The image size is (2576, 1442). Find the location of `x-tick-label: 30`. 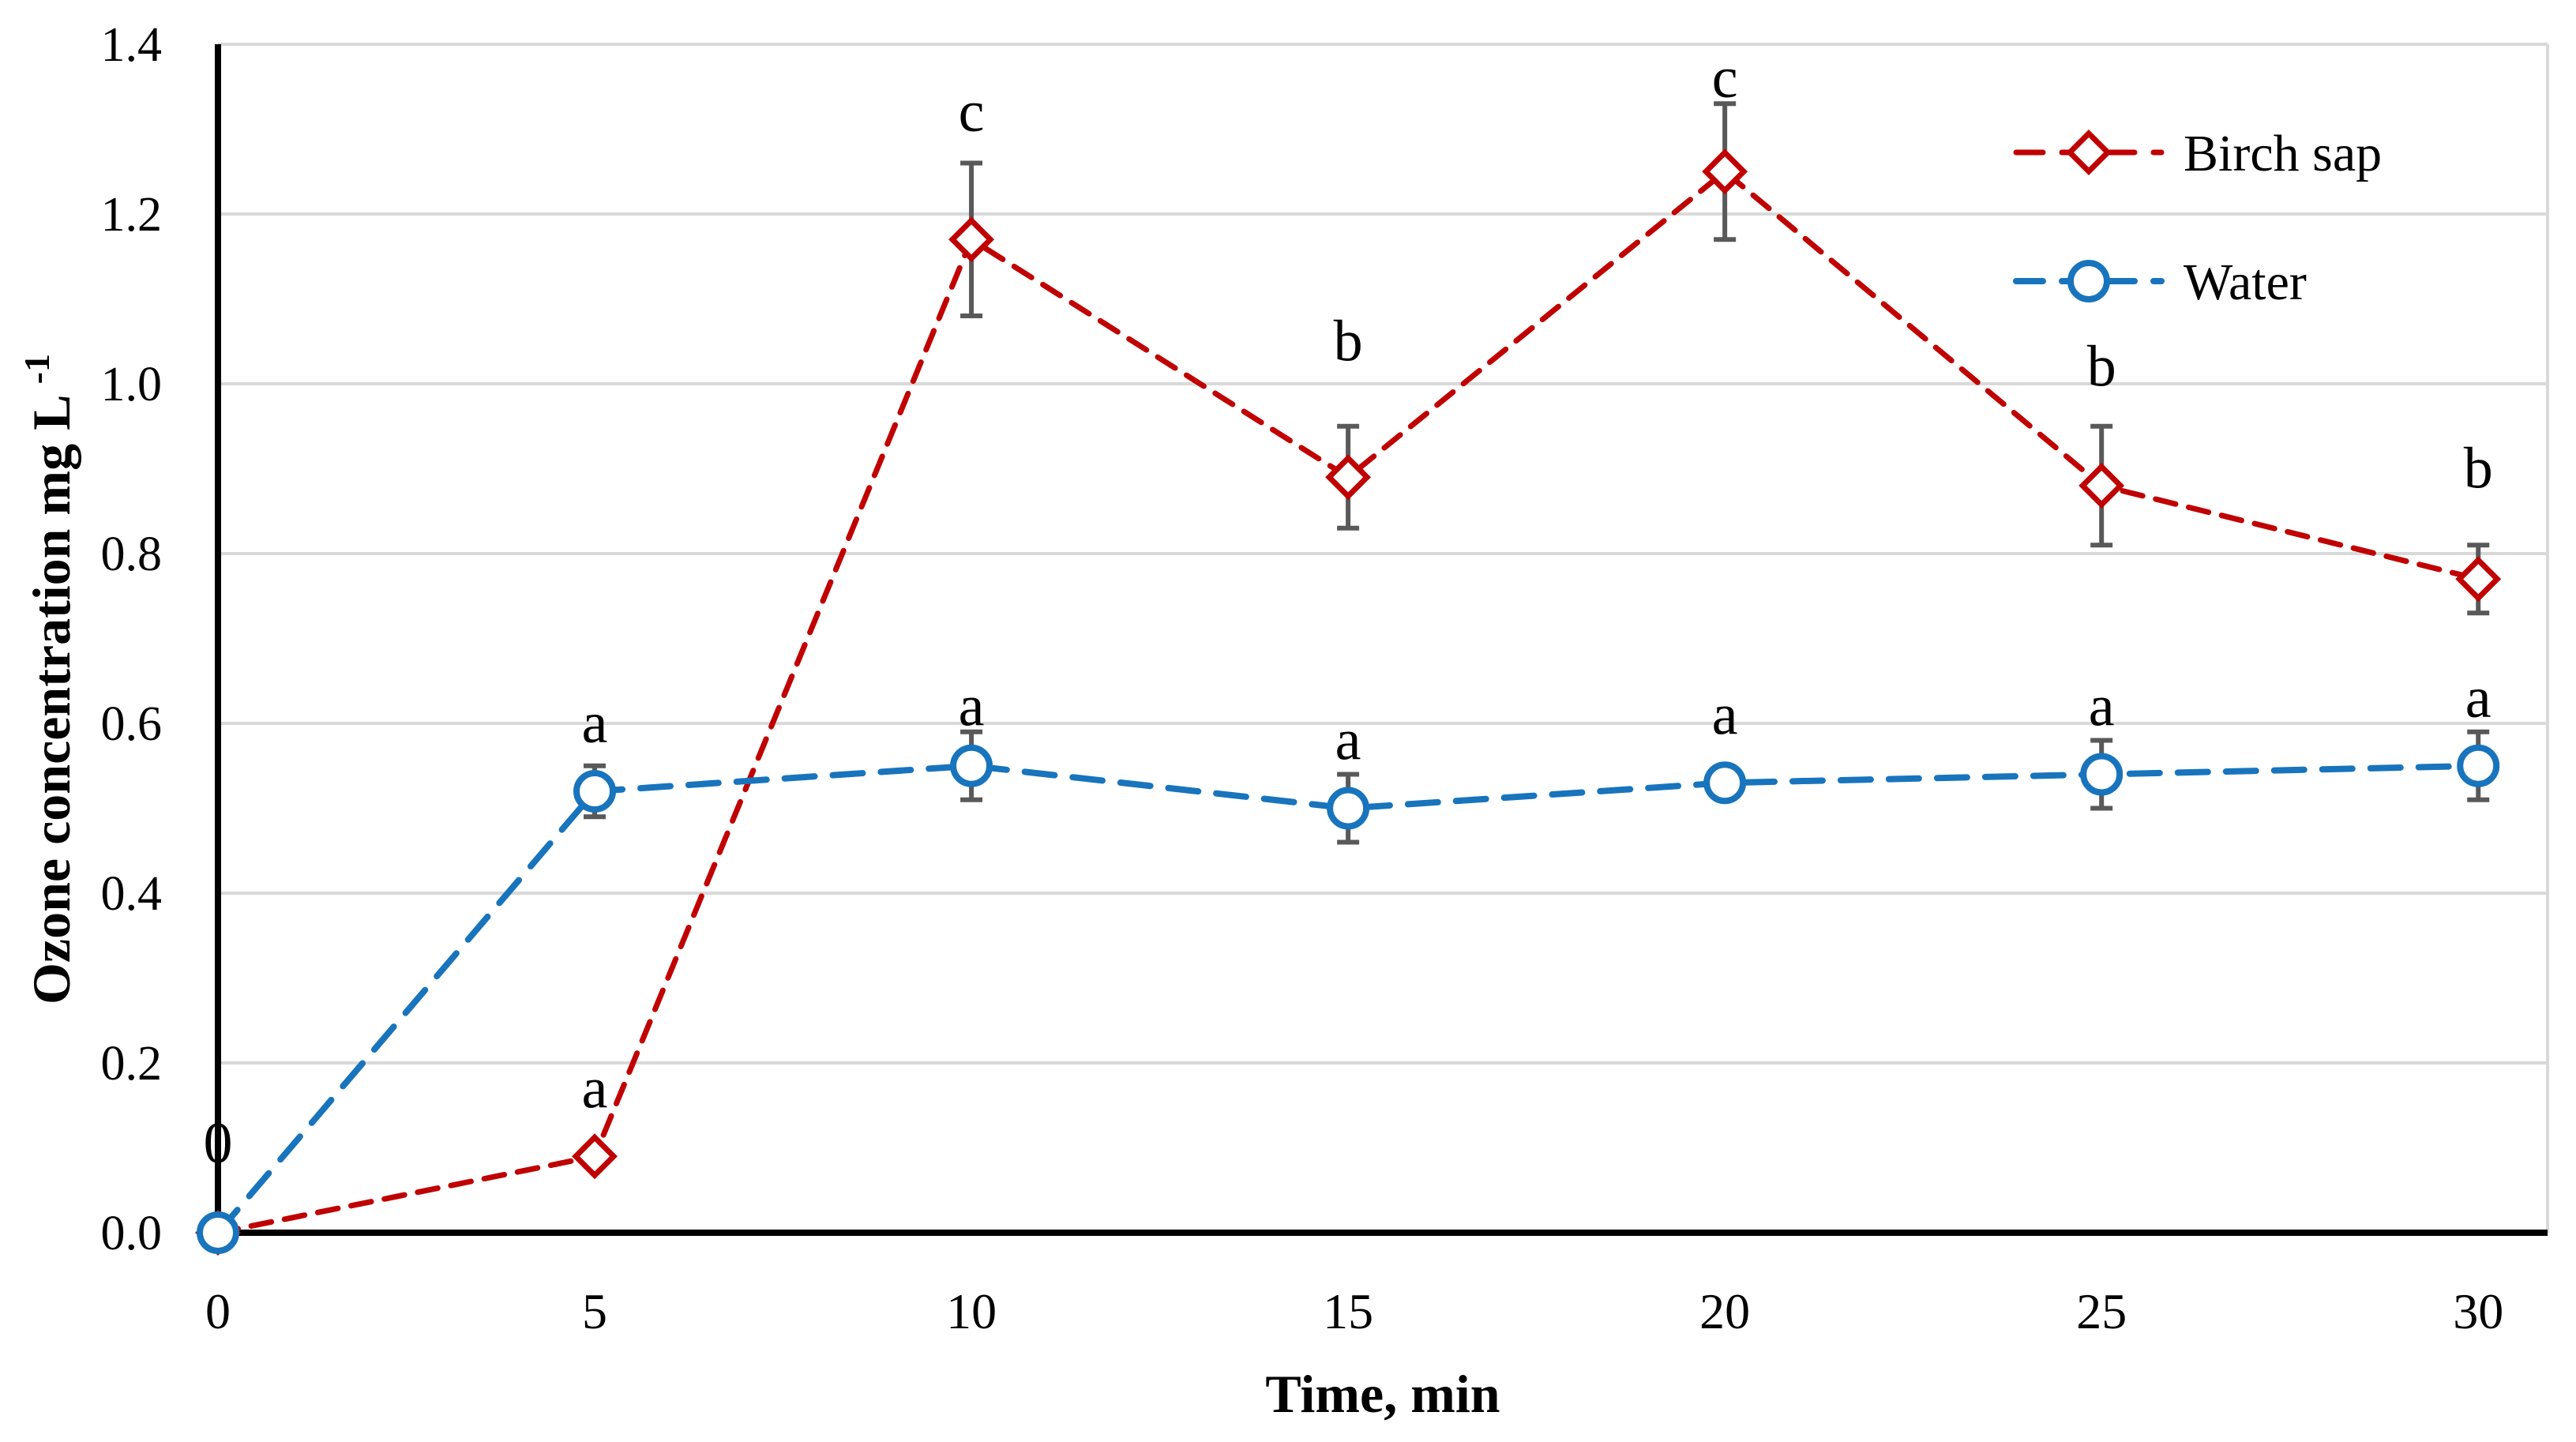

x-tick-label: 30 is located at coordinates (2478, 1311).